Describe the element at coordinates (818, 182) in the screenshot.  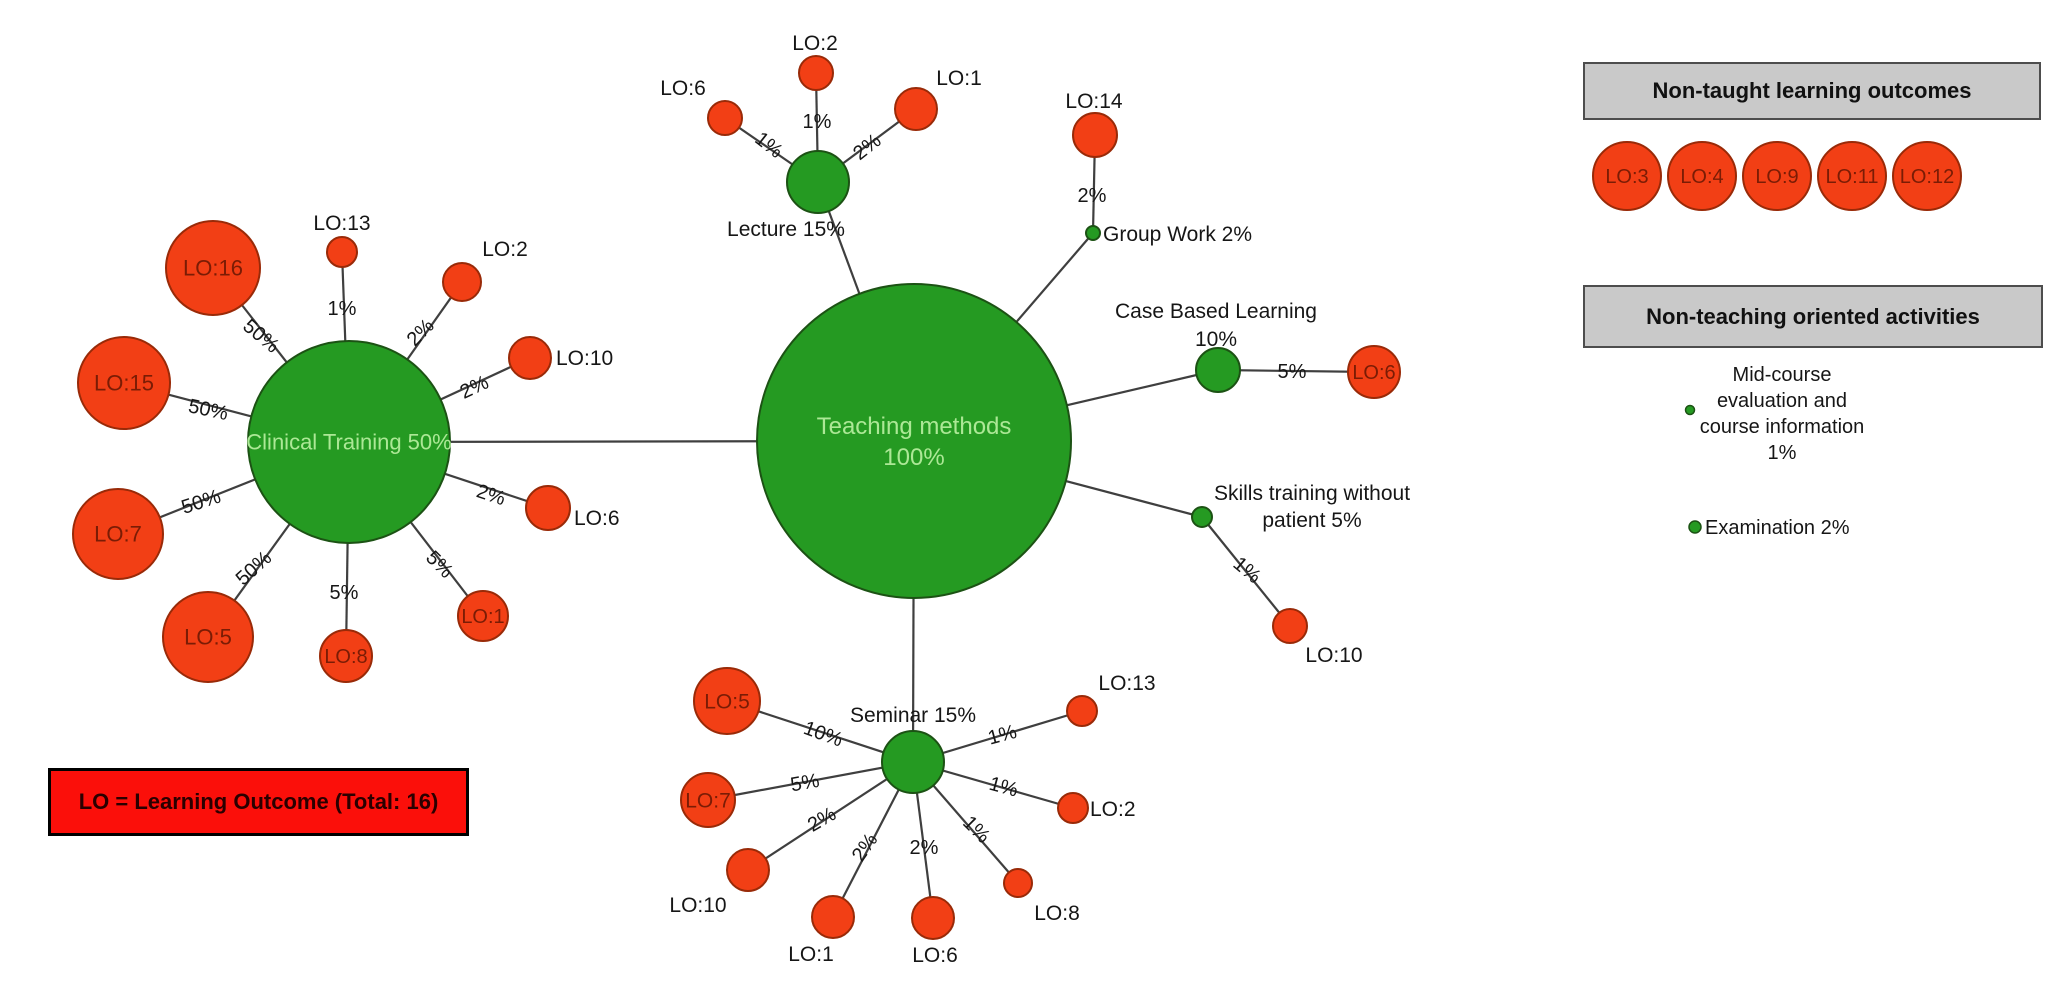
I see `node-lecture-circle` at that location.